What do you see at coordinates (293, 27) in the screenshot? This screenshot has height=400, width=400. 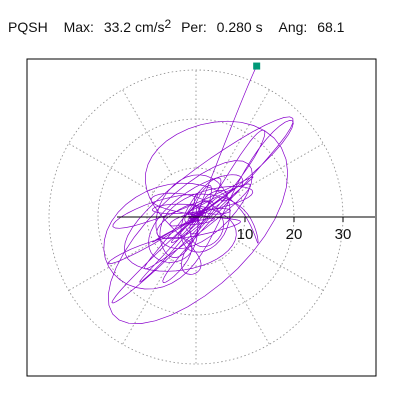 I see `angle-label: Ang:` at bounding box center [293, 27].